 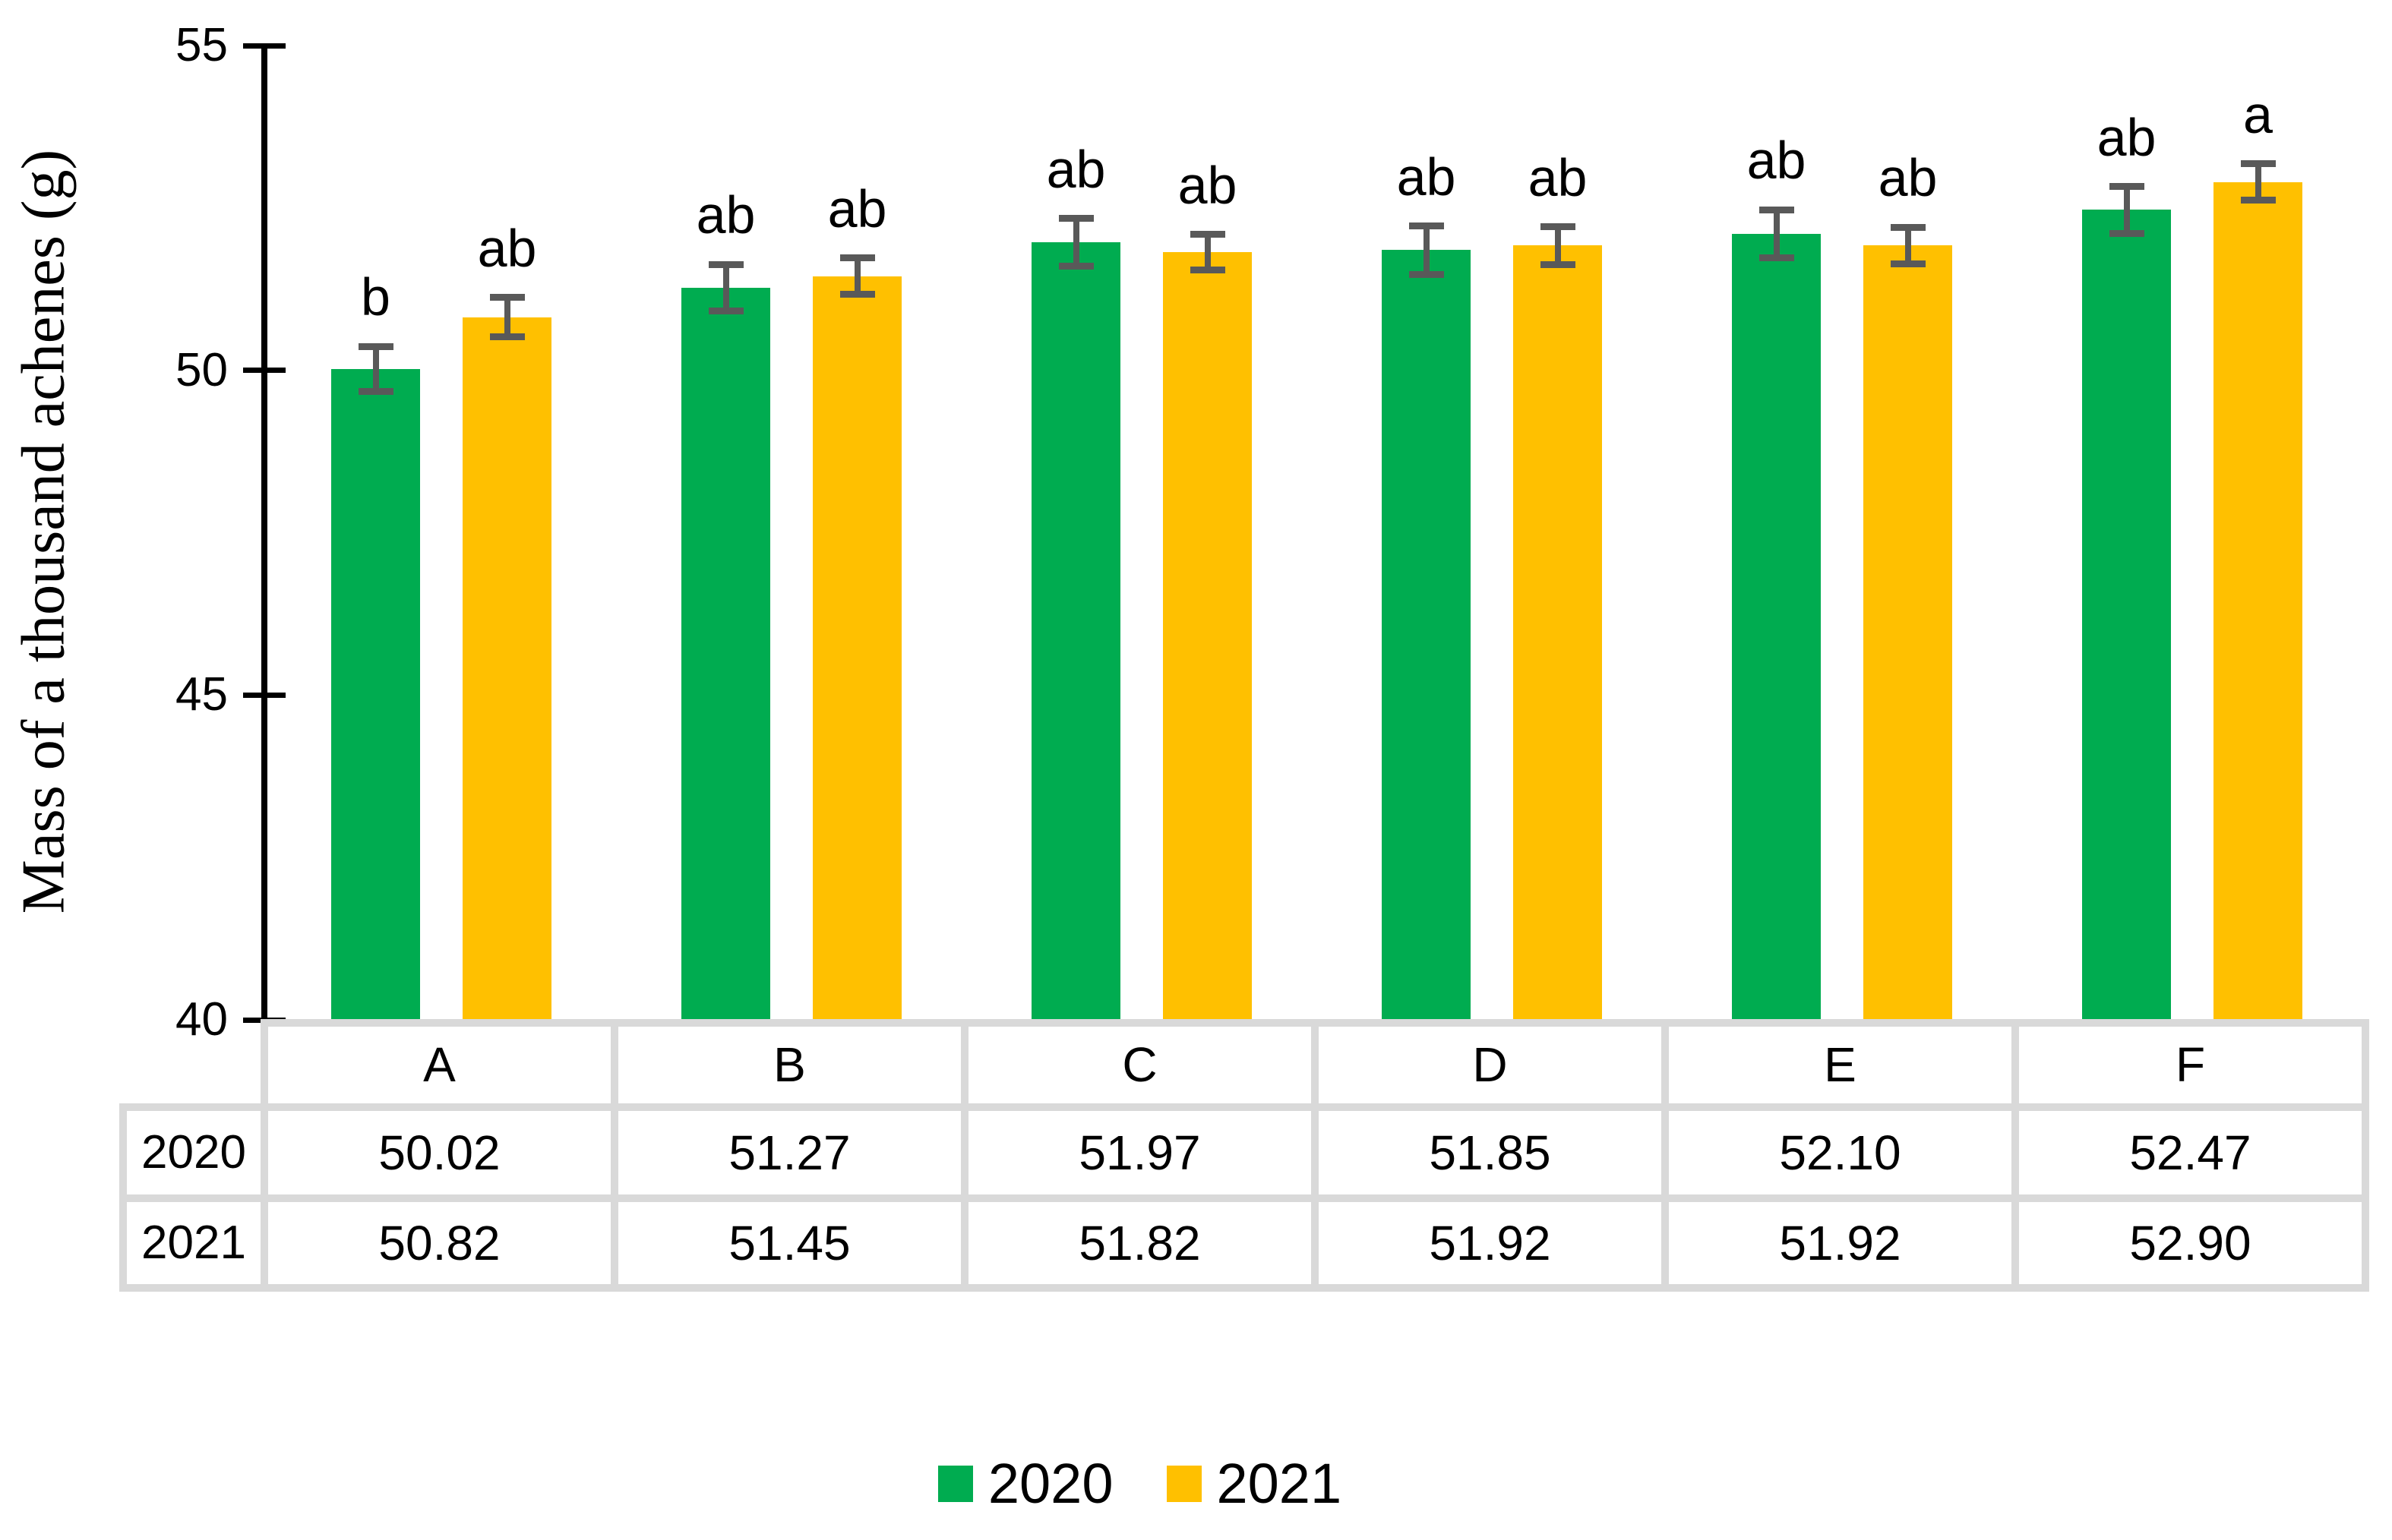 I want to click on legend: 2020 2021, so click(x=1168, y=1484).